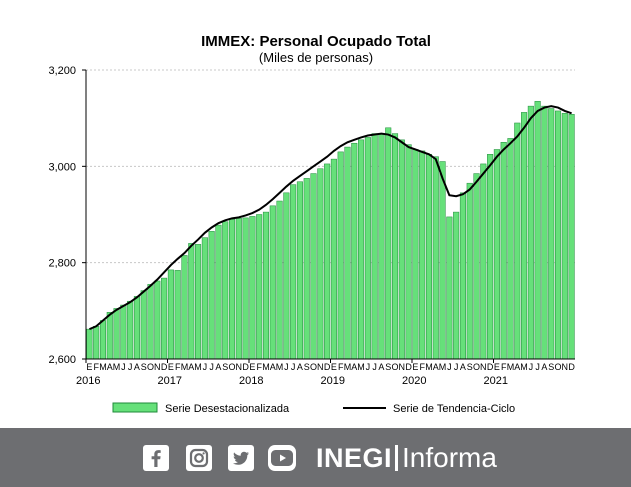 The width and height of the screenshot is (631, 487). I want to click on y-tick-label: 2,800, so click(62, 264).